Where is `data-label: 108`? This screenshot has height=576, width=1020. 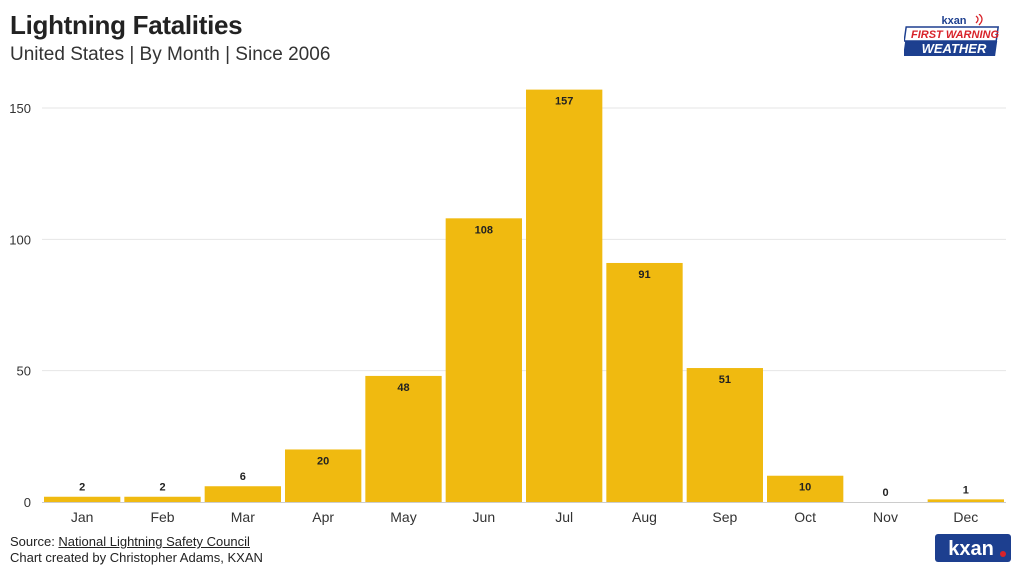 data-label: 108 is located at coordinates (484, 230).